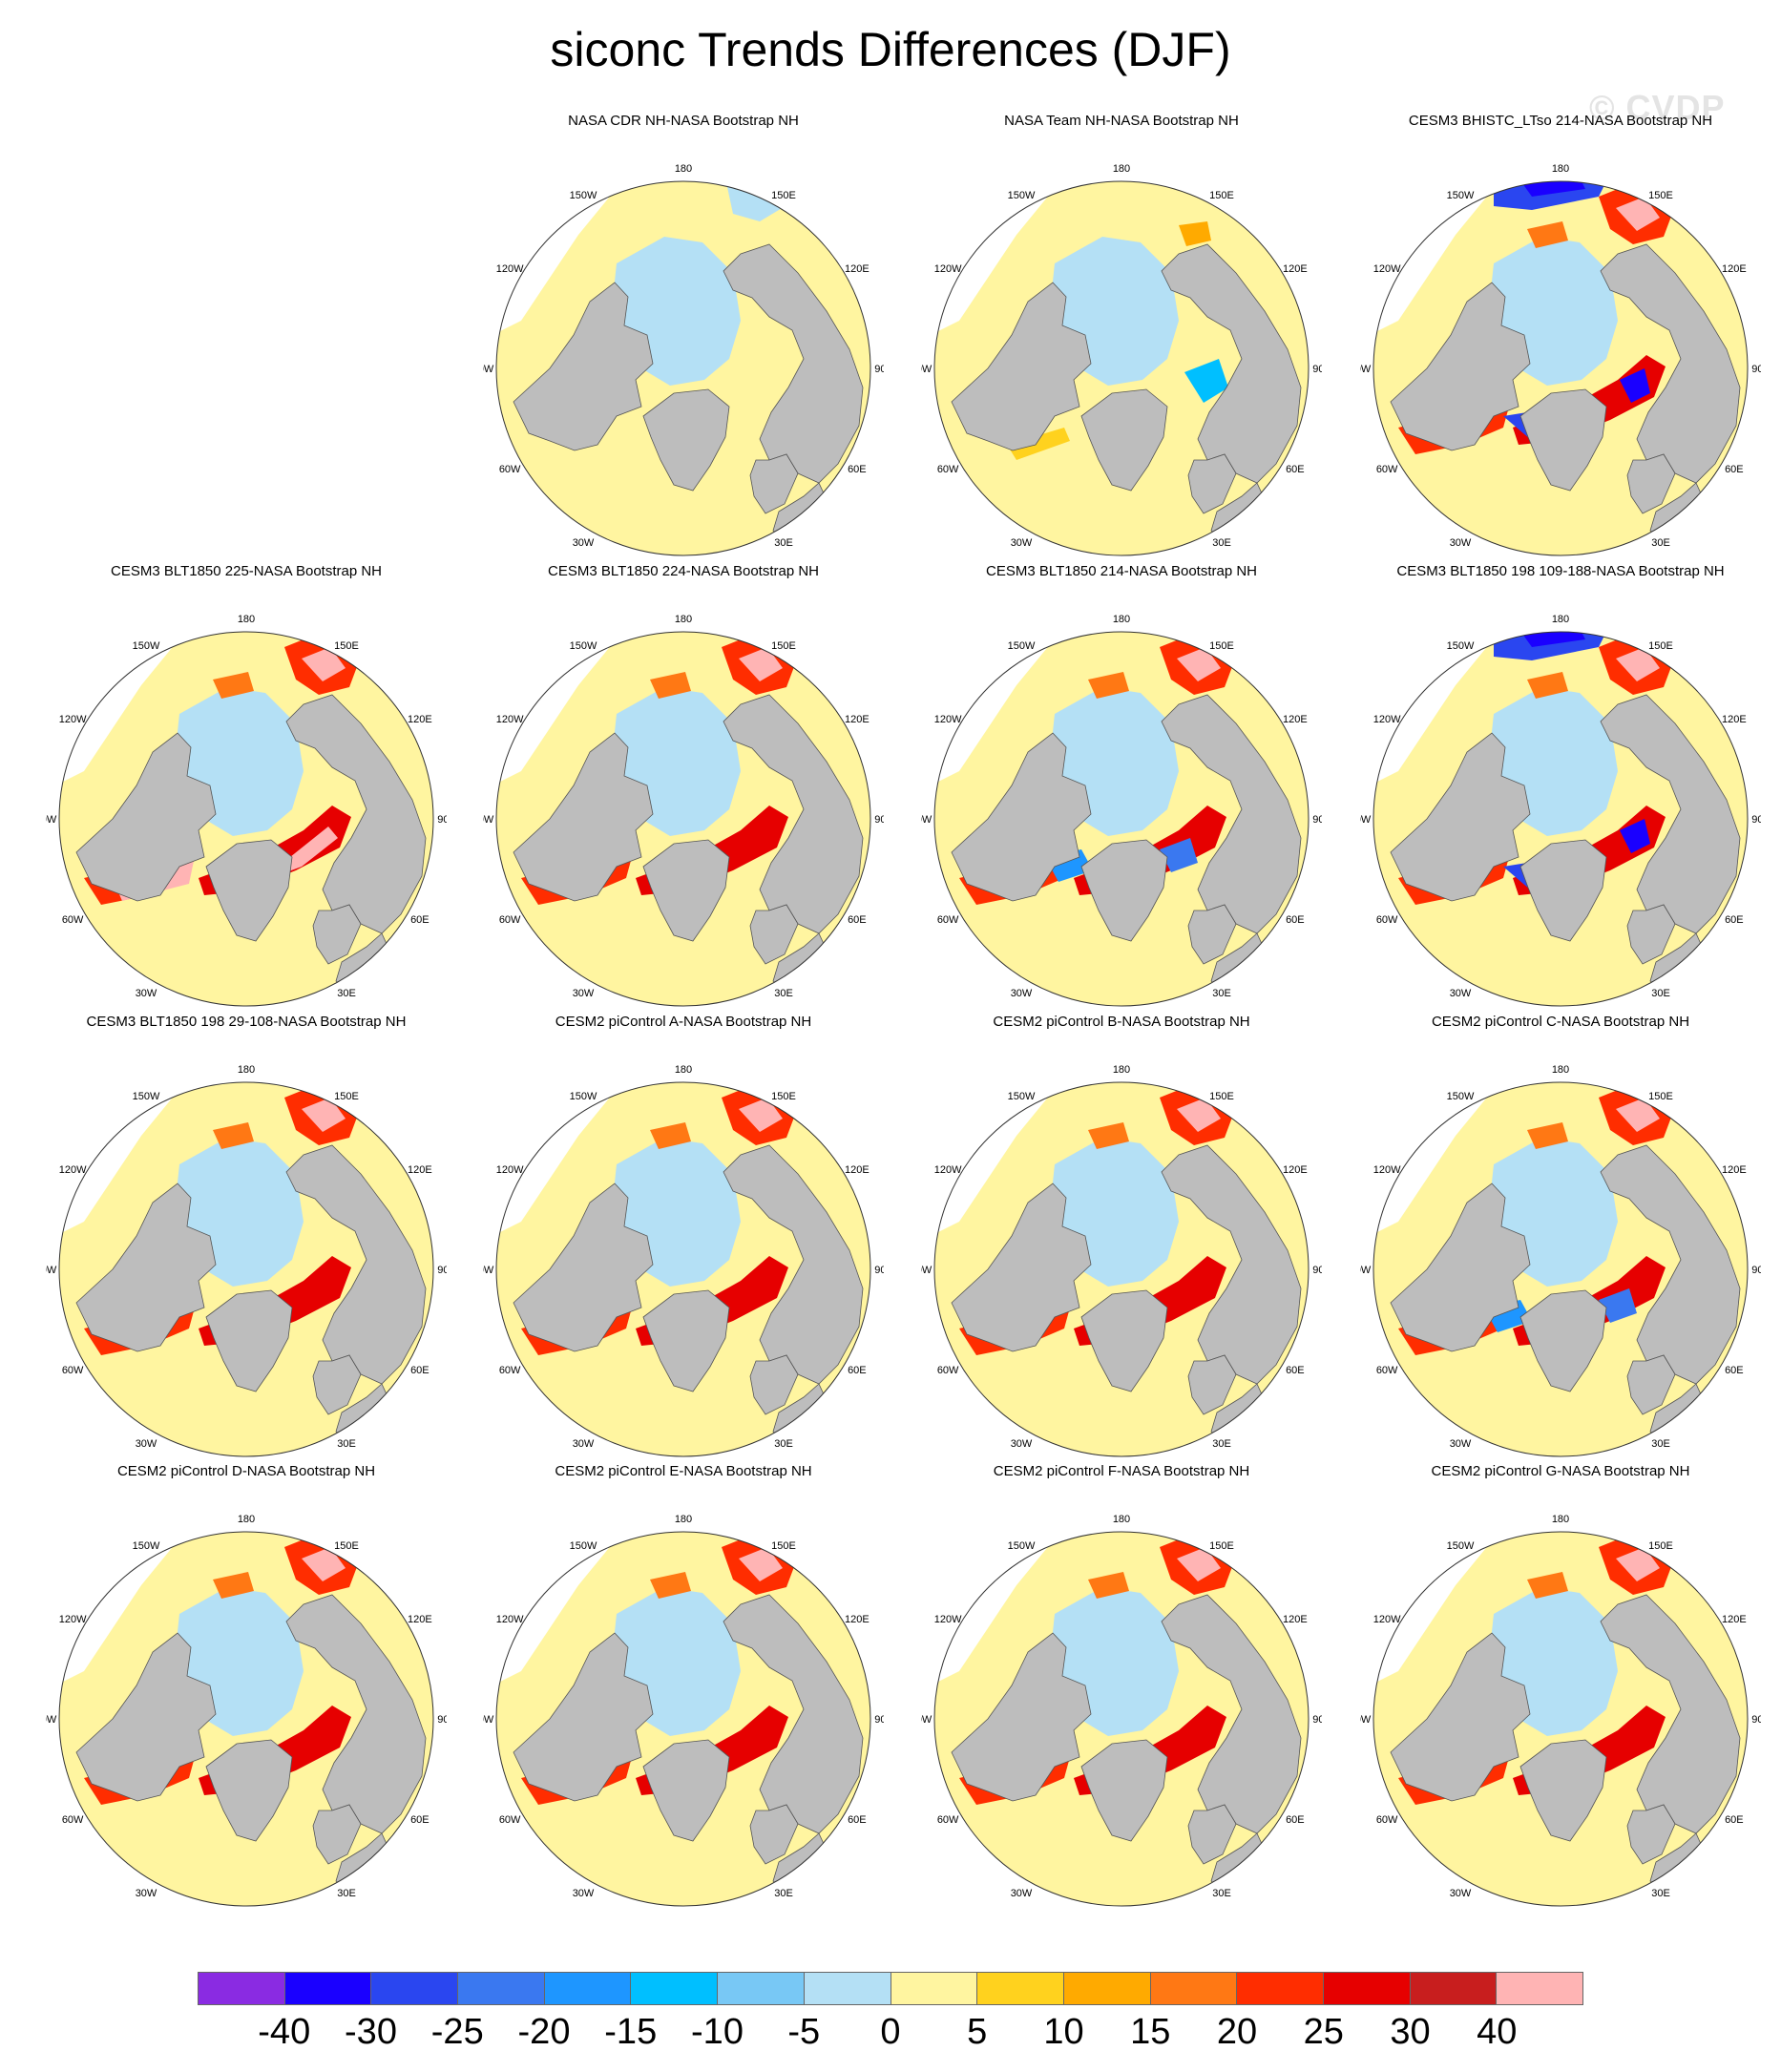 The width and height of the screenshot is (1781, 2072). What do you see at coordinates (1410, 2032) in the screenshot?
I see `colorbar-label: 30` at bounding box center [1410, 2032].